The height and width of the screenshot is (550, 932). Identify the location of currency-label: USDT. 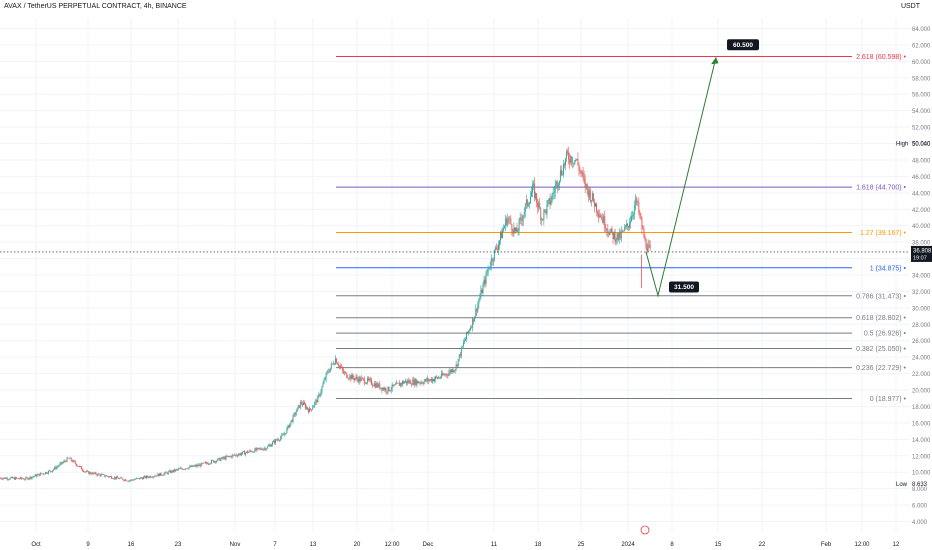
(910, 6).